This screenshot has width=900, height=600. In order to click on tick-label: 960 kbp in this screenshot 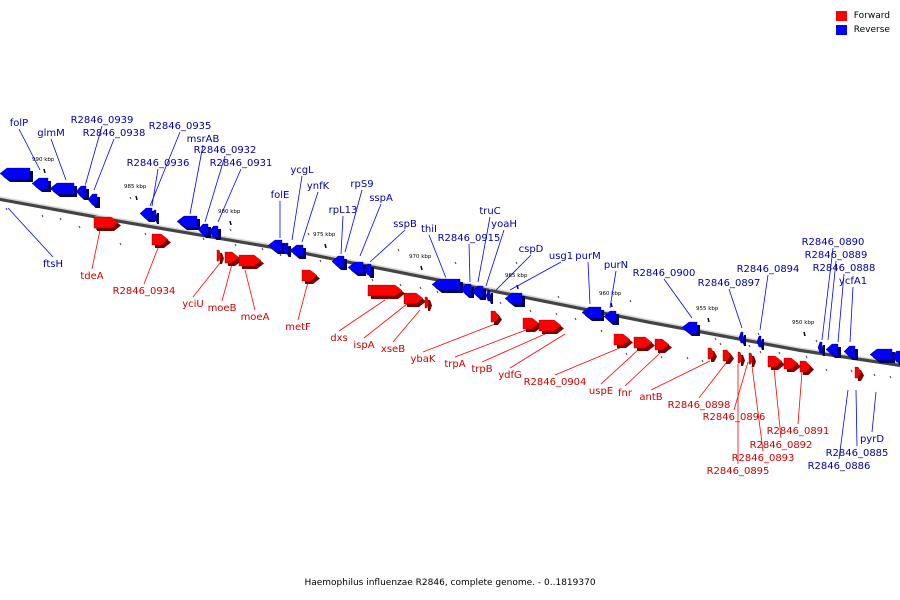, I will do `click(610, 294)`.